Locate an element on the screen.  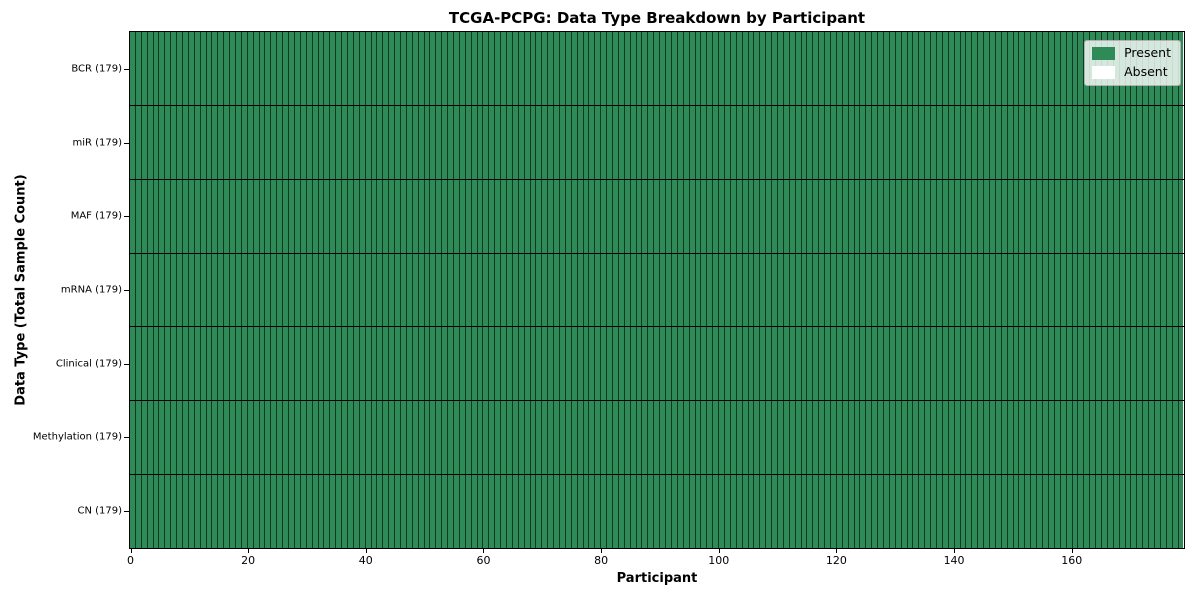
y-tick-label: BCR (179) is located at coordinates (96, 69).